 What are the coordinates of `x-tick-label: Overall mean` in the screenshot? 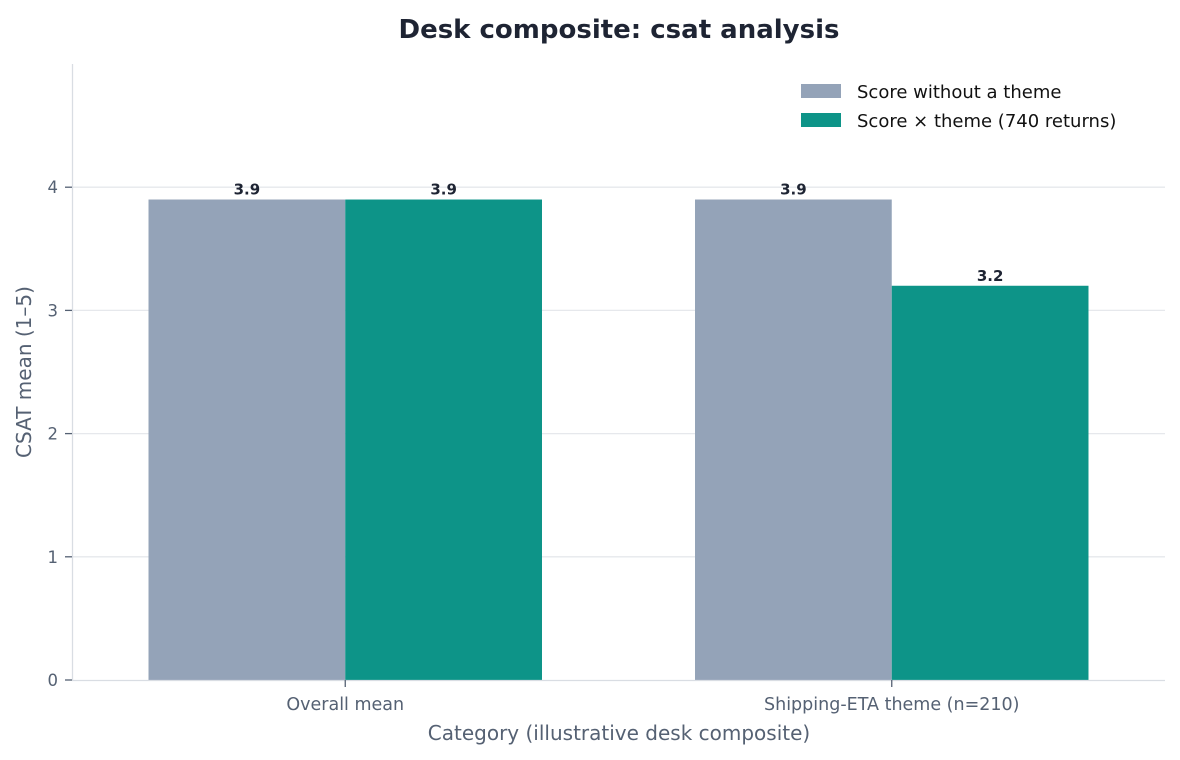 It's located at (345, 705).